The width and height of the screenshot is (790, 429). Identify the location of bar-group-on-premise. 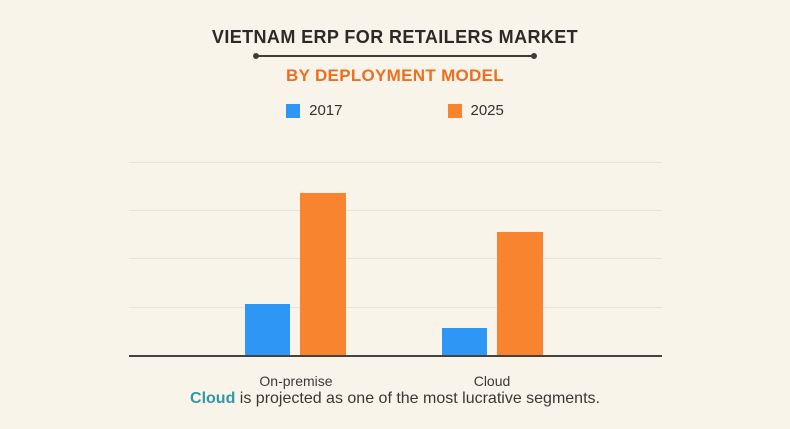
(295, 274).